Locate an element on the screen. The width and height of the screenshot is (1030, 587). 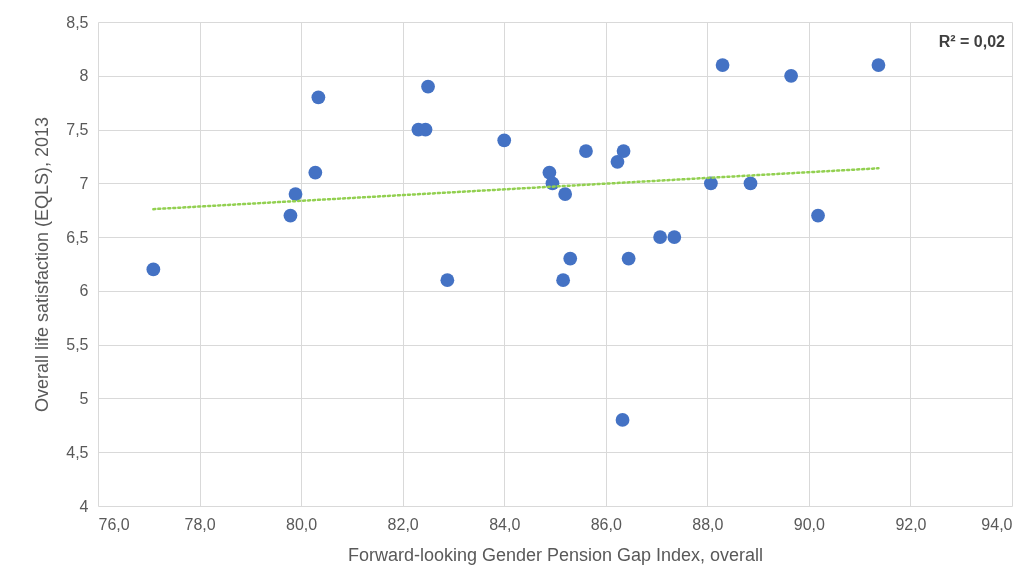
x-tick-label: 78,0 is located at coordinates (200, 524).